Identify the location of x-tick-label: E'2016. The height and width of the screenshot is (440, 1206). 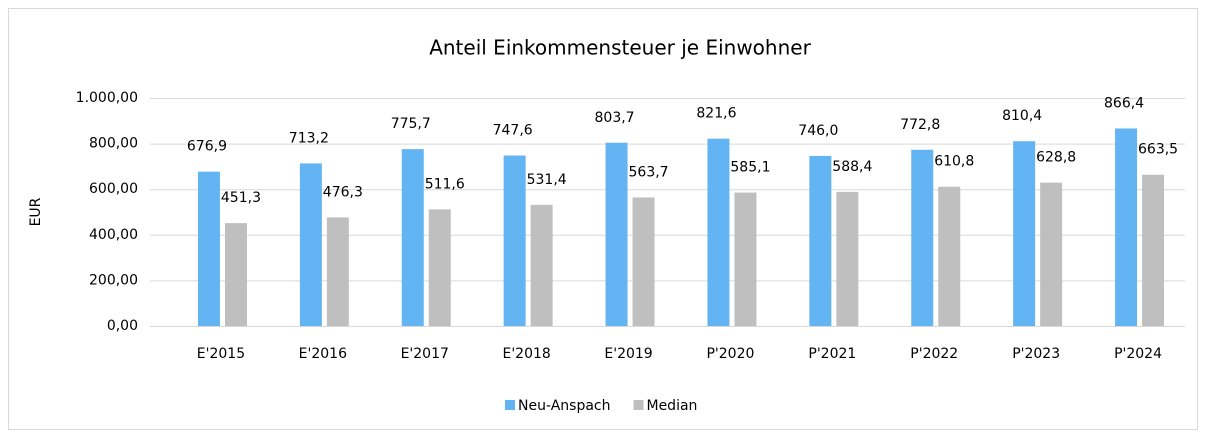
(323, 354).